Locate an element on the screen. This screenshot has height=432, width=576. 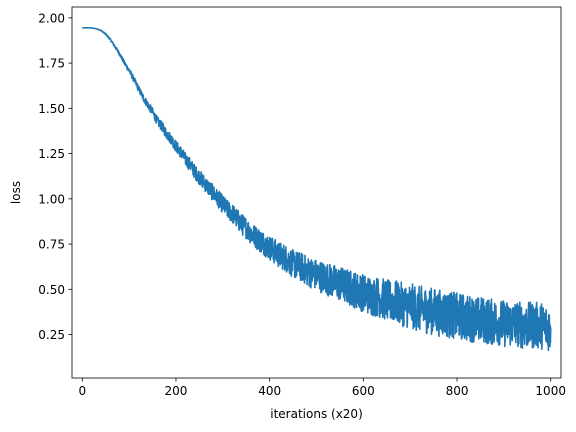
y-tick-label: 1.50 is located at coordinates (51, 109).